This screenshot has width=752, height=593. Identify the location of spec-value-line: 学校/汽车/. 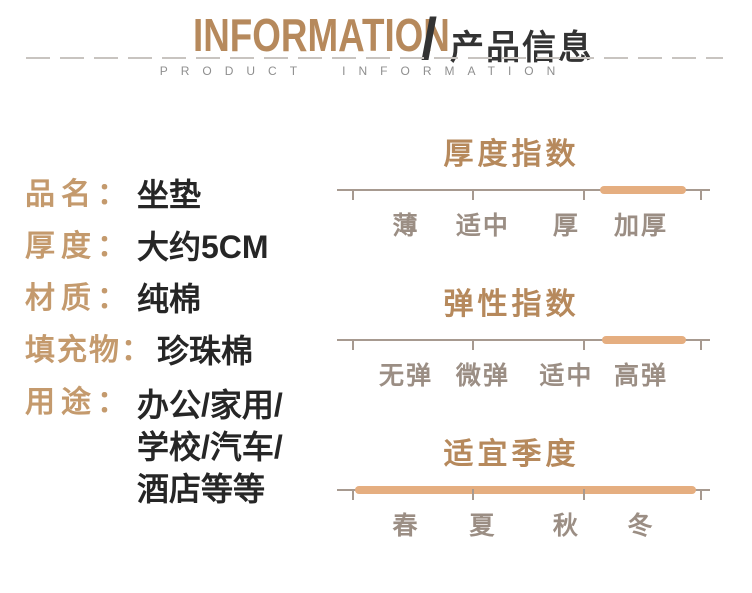
(210, 447).